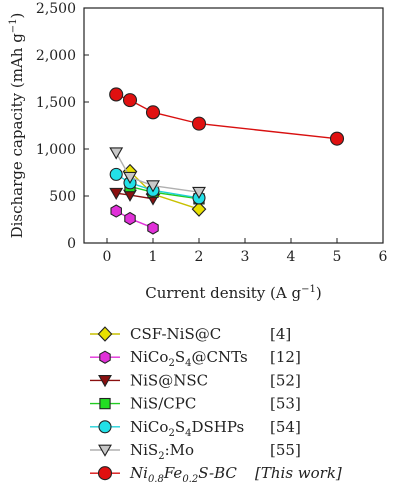 The width and height of the screenshot is (400, 500). I want to click on legend-label-part: NiS@NSC, so click(169, 380).